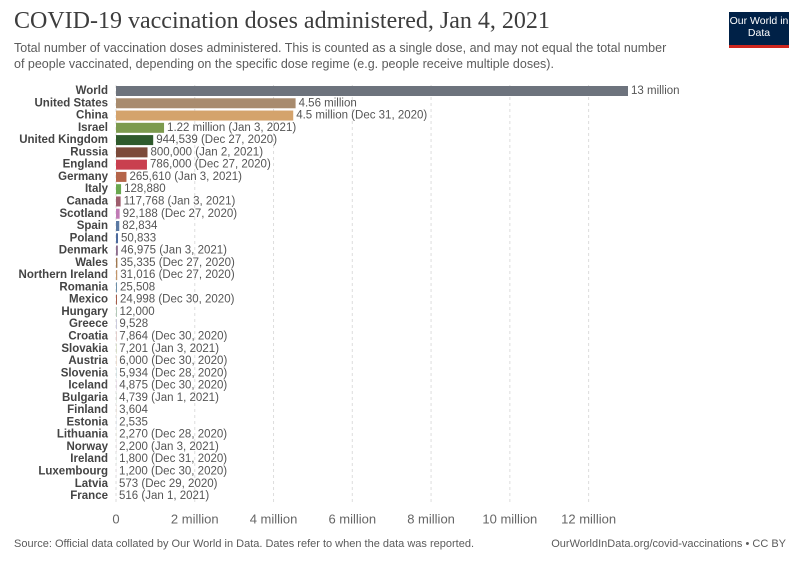 Image resolution: width=800 pixels, height=565 pixels. What do you see at coordinates (588, 518) in the screenshot?
I see `x-tick-label: 12 million` at bounding box center [588, 518].